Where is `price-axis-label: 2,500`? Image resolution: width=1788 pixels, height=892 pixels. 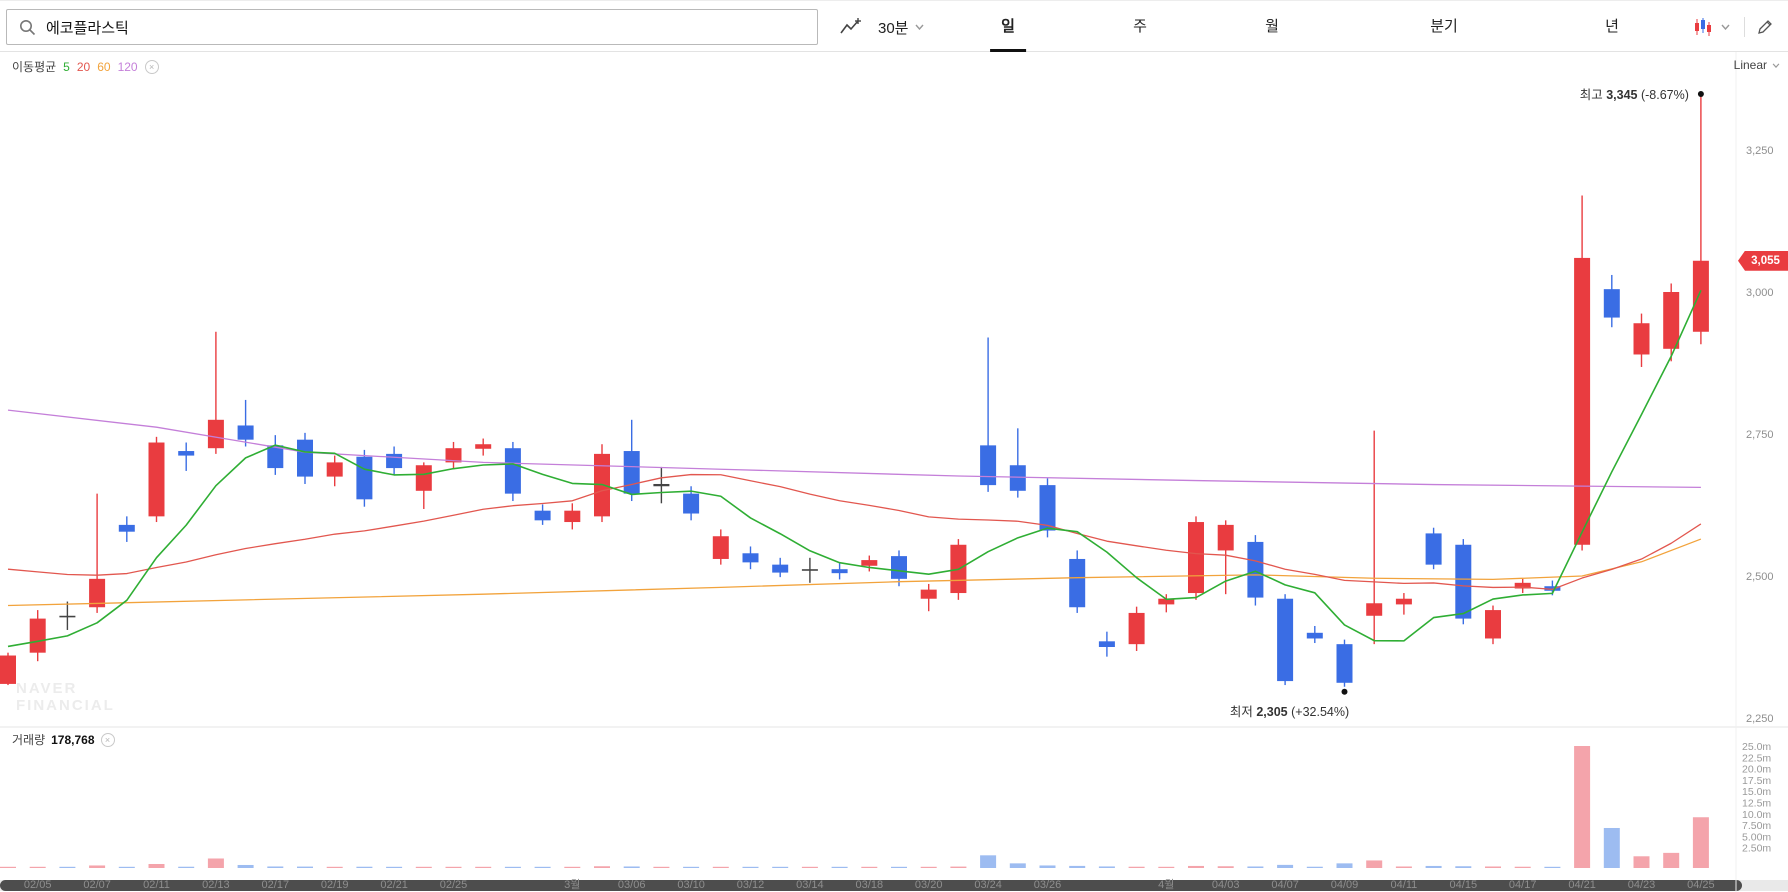
price-axis-label: 2,500 is located at coordinates (1760, 577).